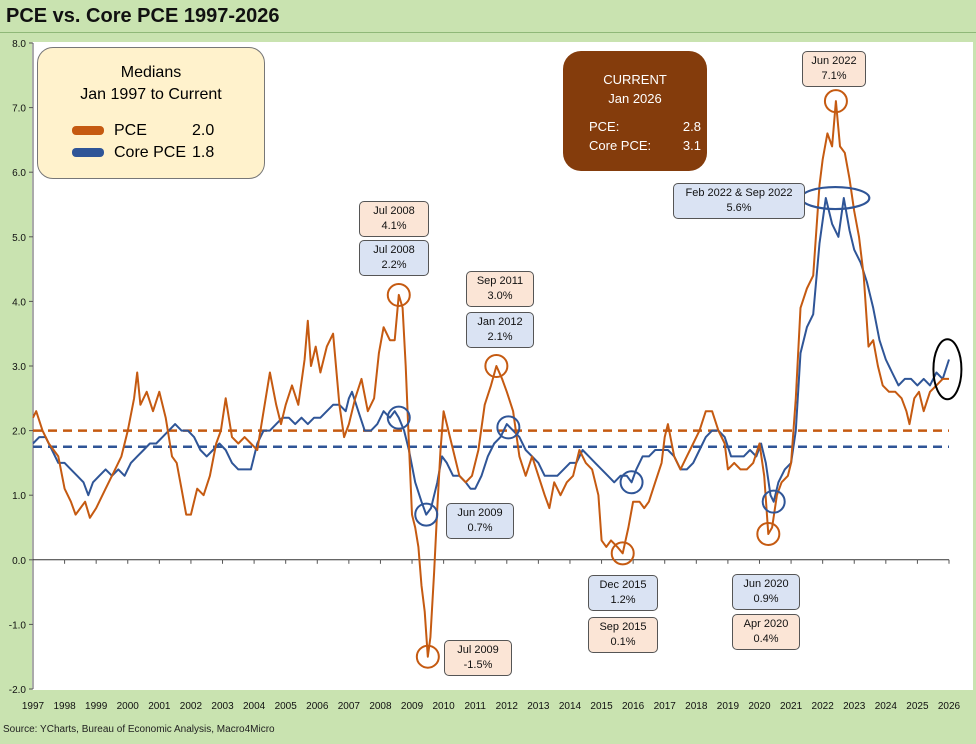  Describe the element at coordinates (18, 690) in the screenshot. I see `y-tick-label: -2.0` at that location.